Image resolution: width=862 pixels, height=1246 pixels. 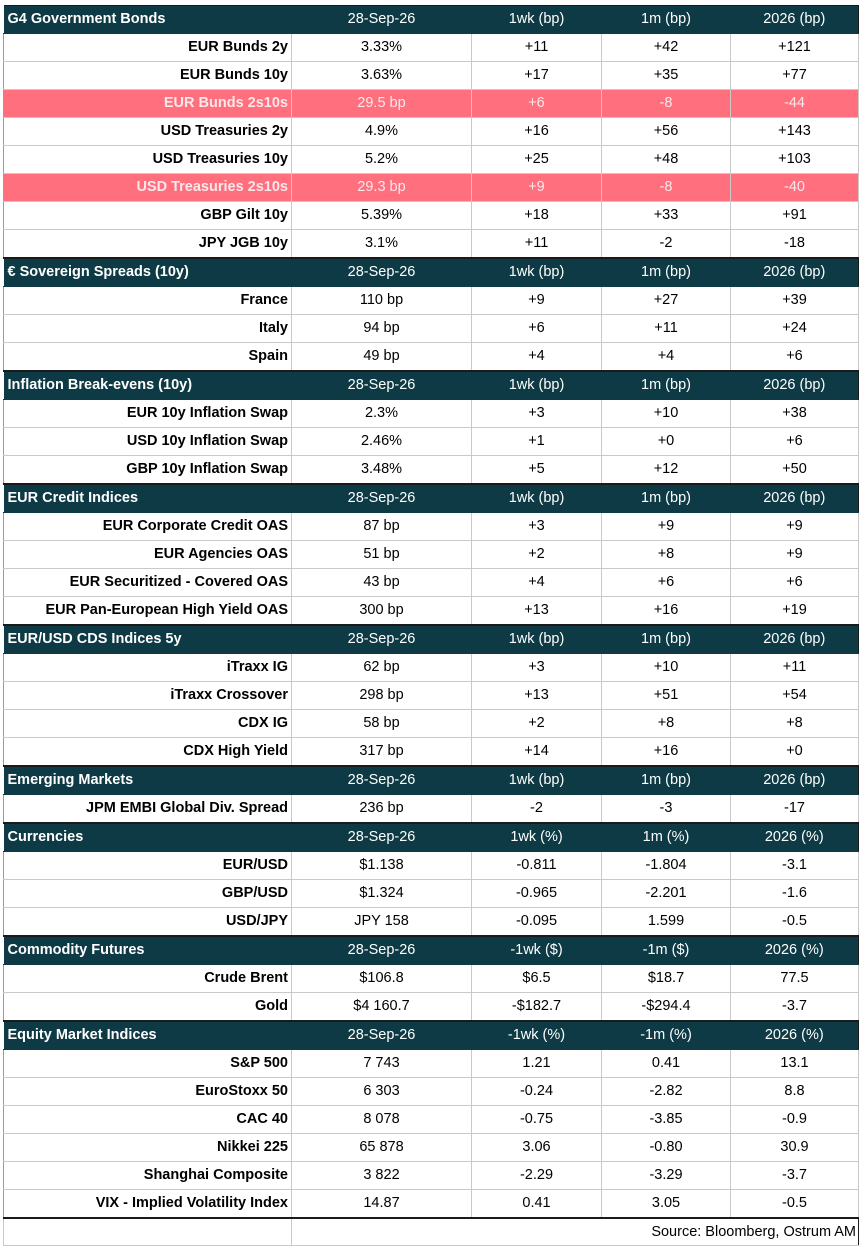 What do you see at coordinates (431, 723) in the screenshot?
I see `table-row-cdx-ig: CDX IG 58 bp +2 +8 +8` at bounding box center [431, 723].